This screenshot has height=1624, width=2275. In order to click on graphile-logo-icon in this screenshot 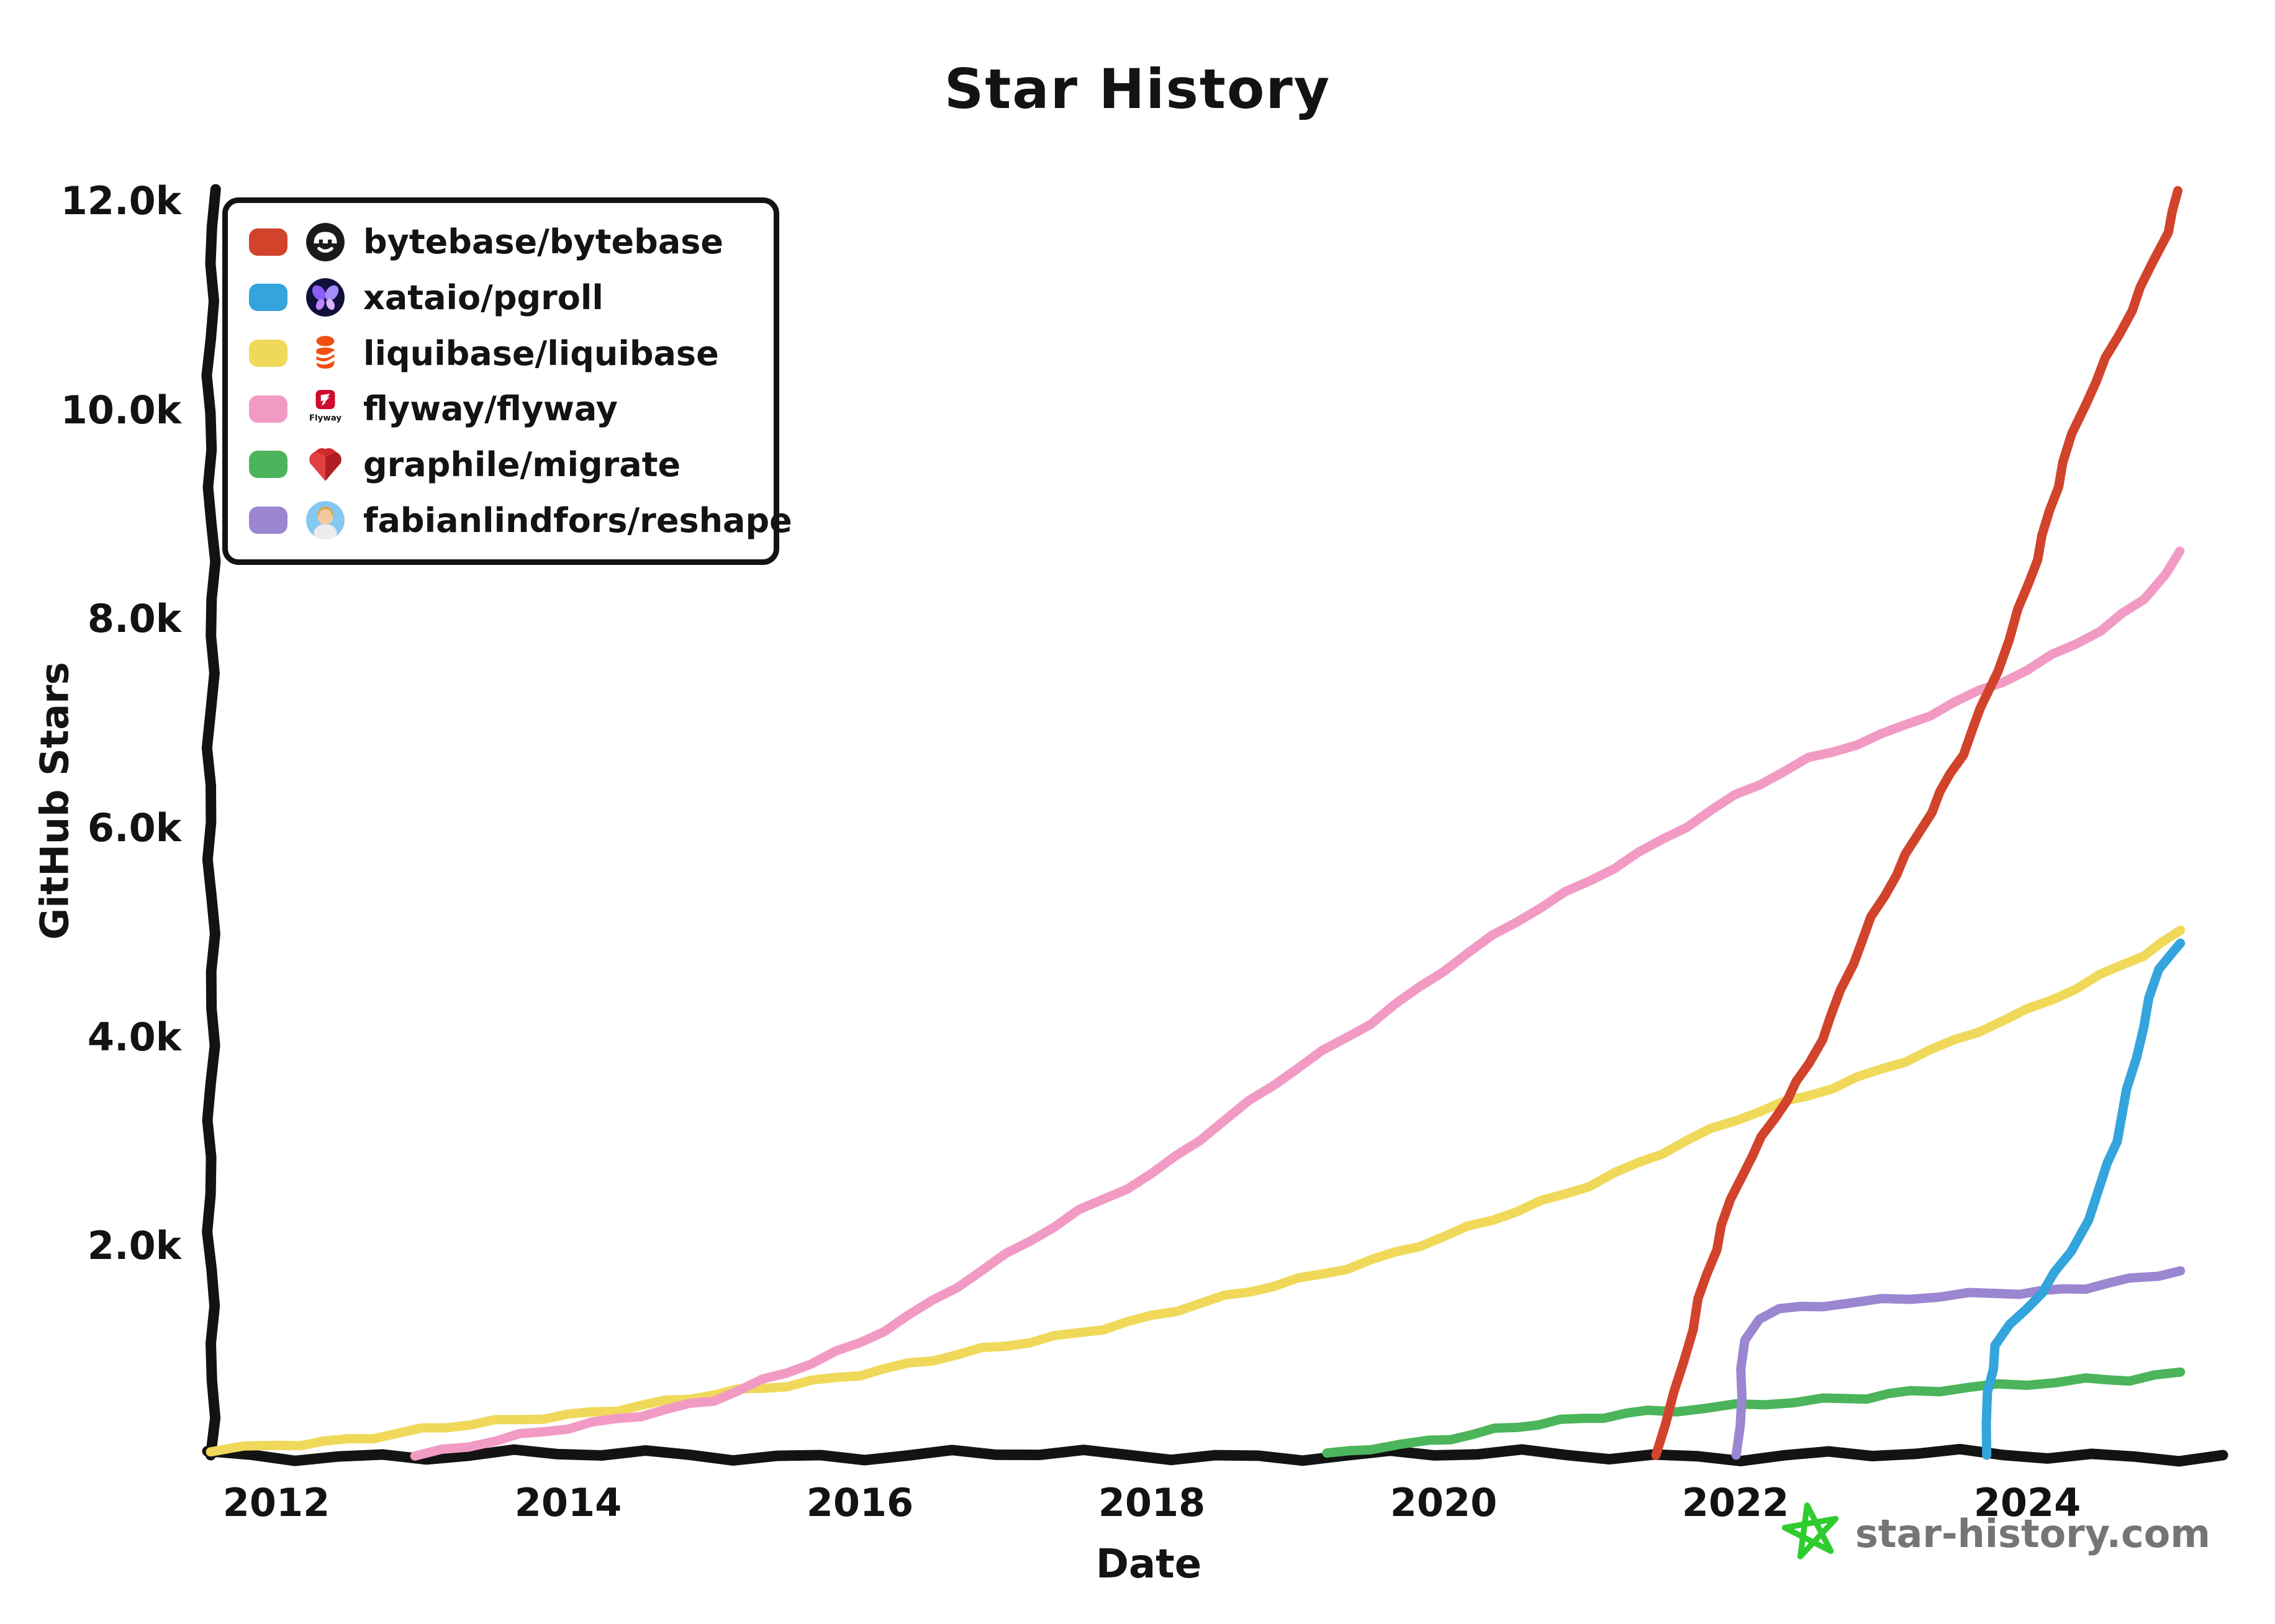, I will do `click(326, 464)`.